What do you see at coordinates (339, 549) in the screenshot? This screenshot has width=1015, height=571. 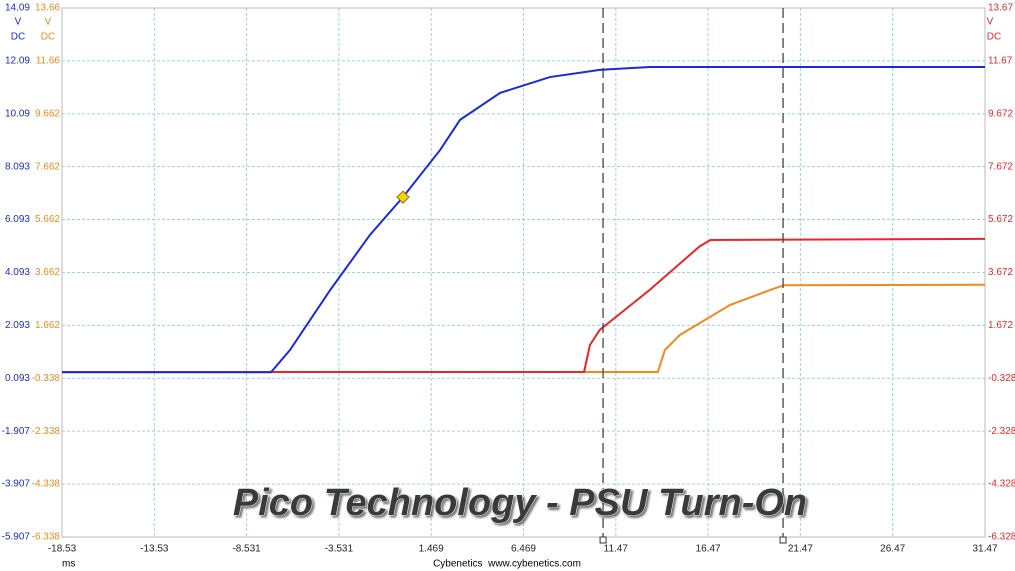 I see `x-tick-label: -3.531` at bounding box center [339, 549].